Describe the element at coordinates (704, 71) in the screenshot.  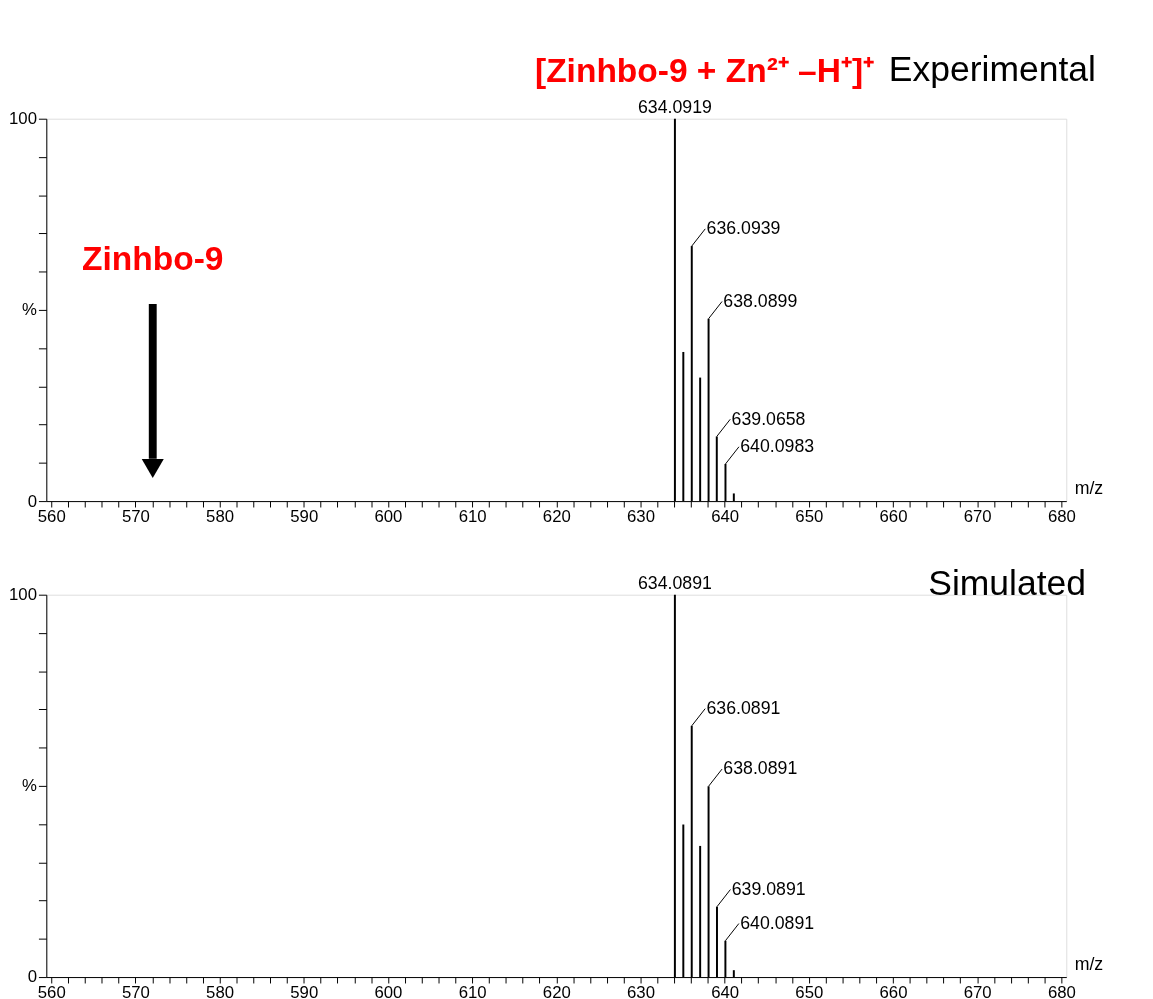
I see `chart-title: [Zinhbo-9 + Zn²⁺ –H⁺]⁺` at that location.